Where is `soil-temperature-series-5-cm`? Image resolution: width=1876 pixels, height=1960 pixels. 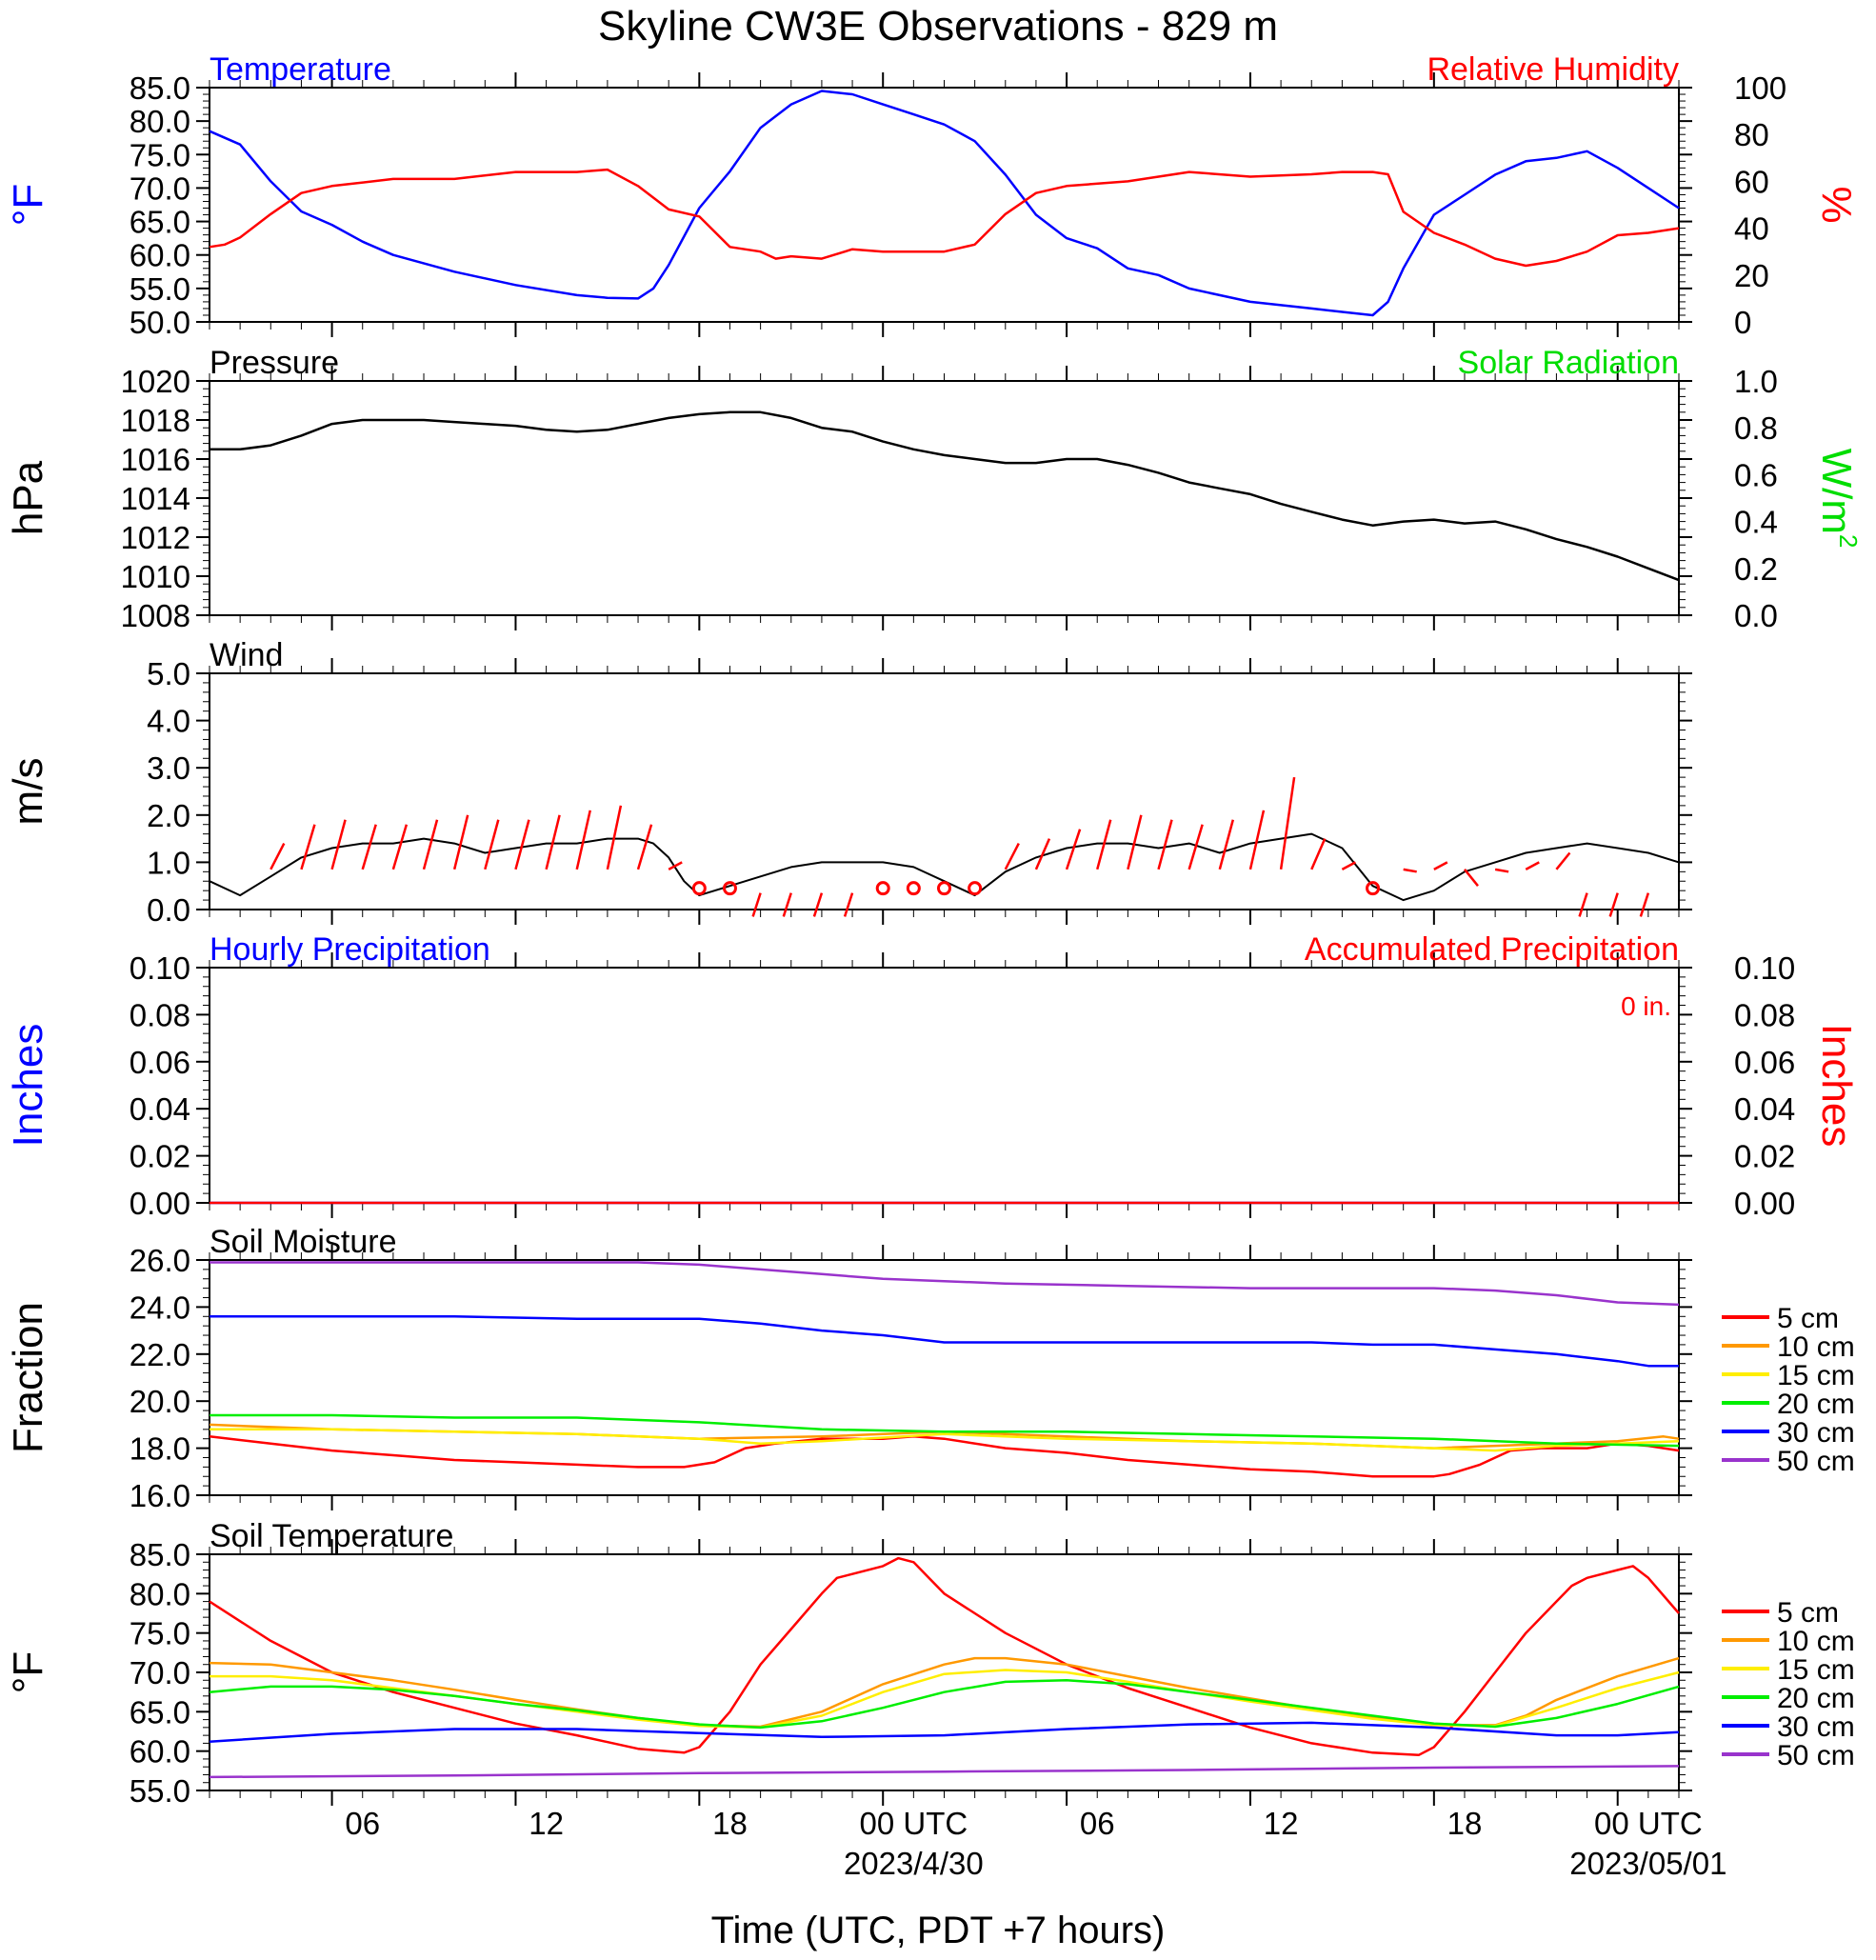
soil-temperature-series-5-cm is located at coordinates (944, 1656).